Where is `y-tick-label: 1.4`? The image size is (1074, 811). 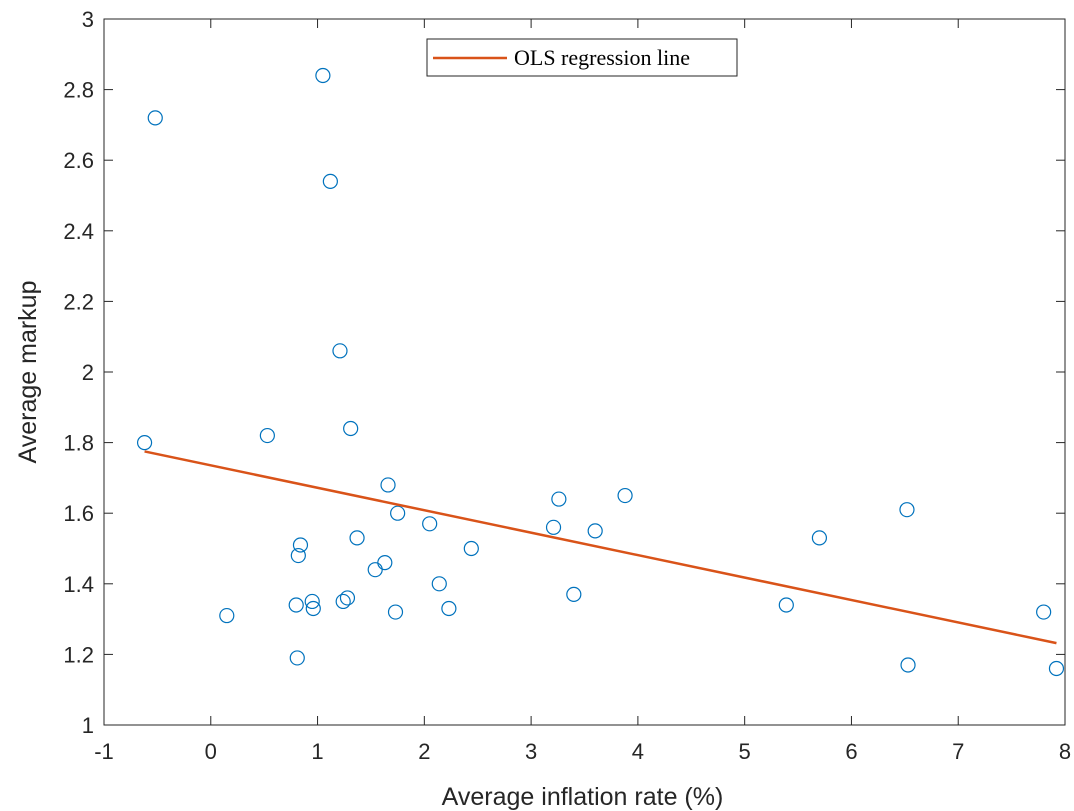
y-tick-label: 1.4 is located at coordinates (78, 584).